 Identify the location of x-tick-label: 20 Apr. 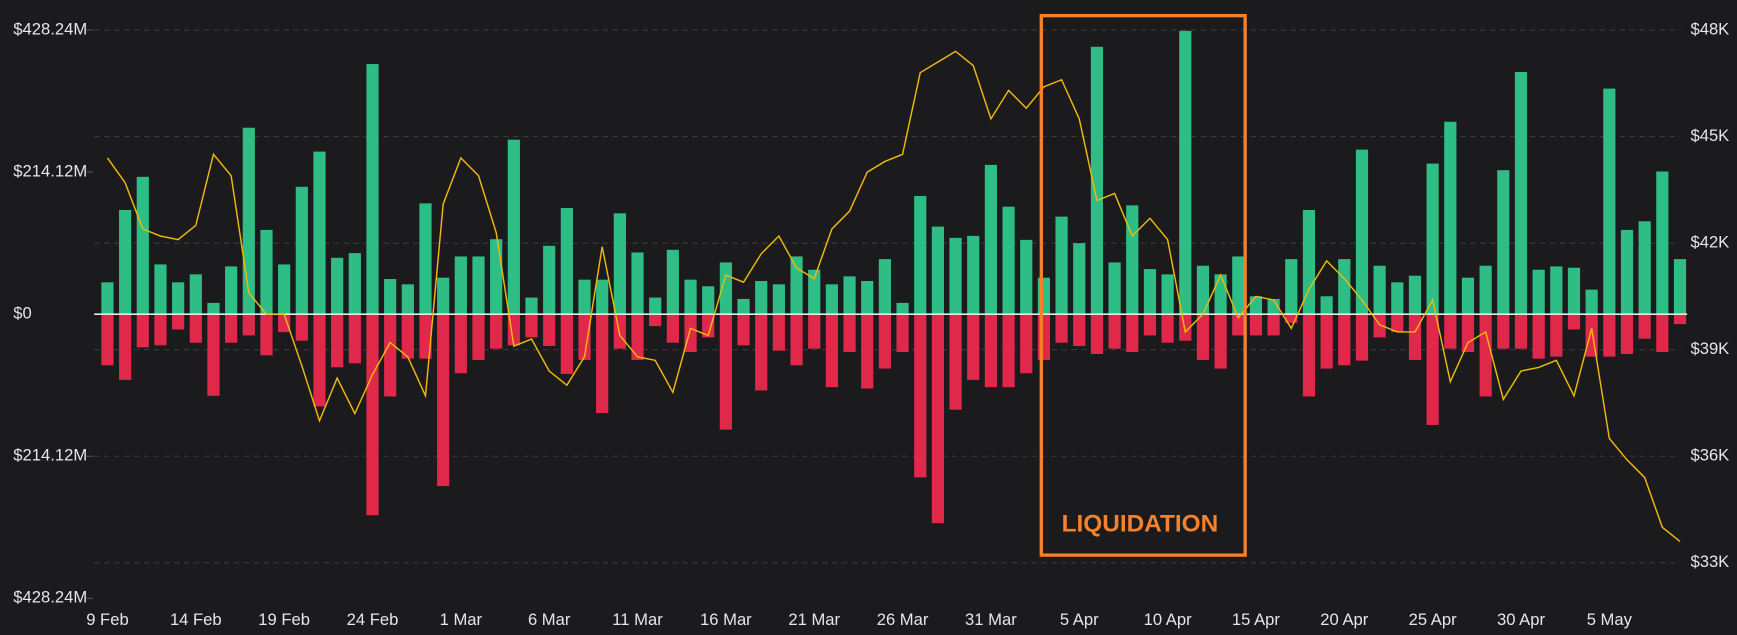
(1344, 619).